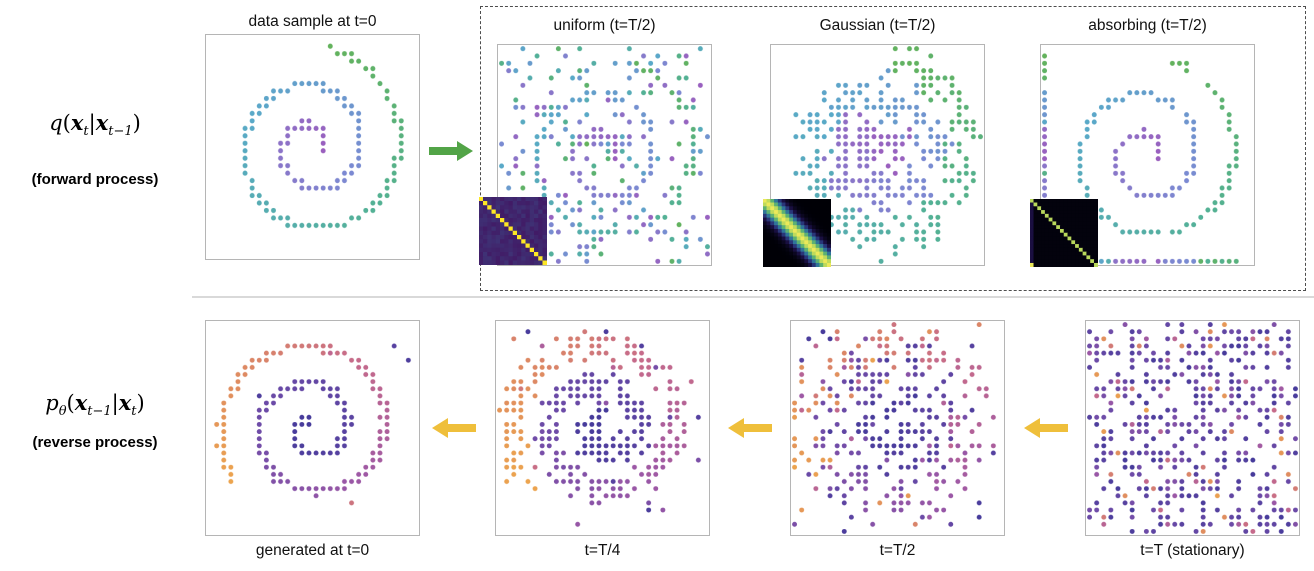  Describe the element at coordinates (95, 442) in the screenshot. I see `reverse-process-label: (reverse process)` at that location.